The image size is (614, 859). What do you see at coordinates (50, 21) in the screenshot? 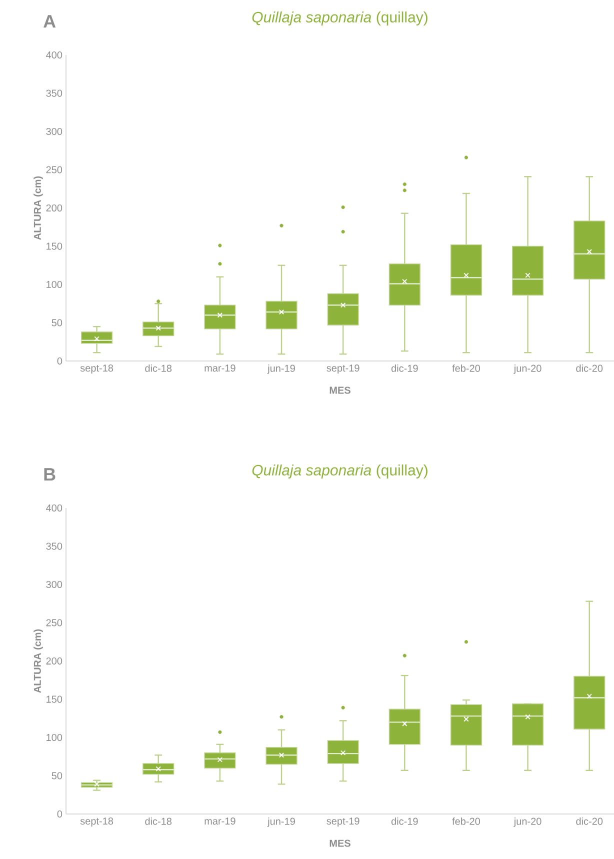
I see `text: A` at bounding box center [50, 21].